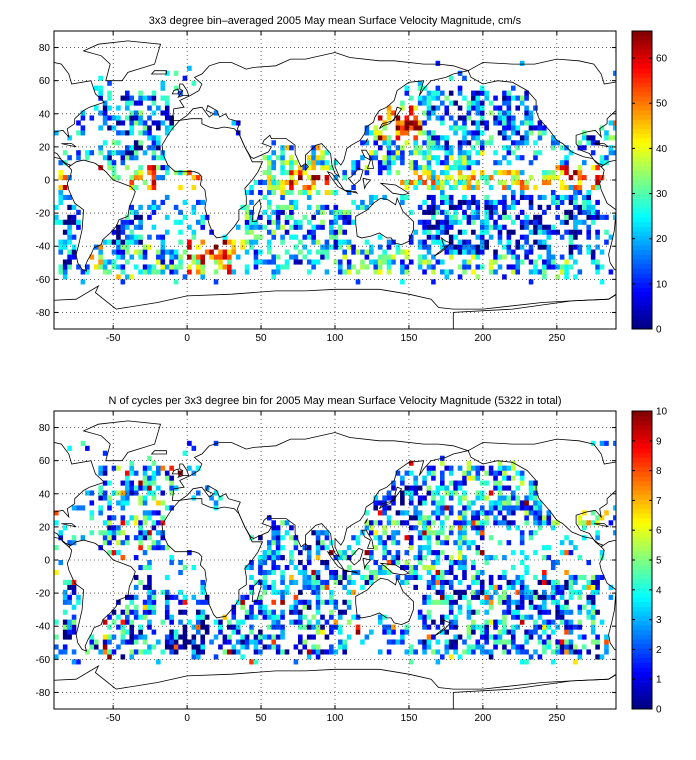  Describe the element at coordinates (384, 221) in the screenshot. I see `coastline` at that location.